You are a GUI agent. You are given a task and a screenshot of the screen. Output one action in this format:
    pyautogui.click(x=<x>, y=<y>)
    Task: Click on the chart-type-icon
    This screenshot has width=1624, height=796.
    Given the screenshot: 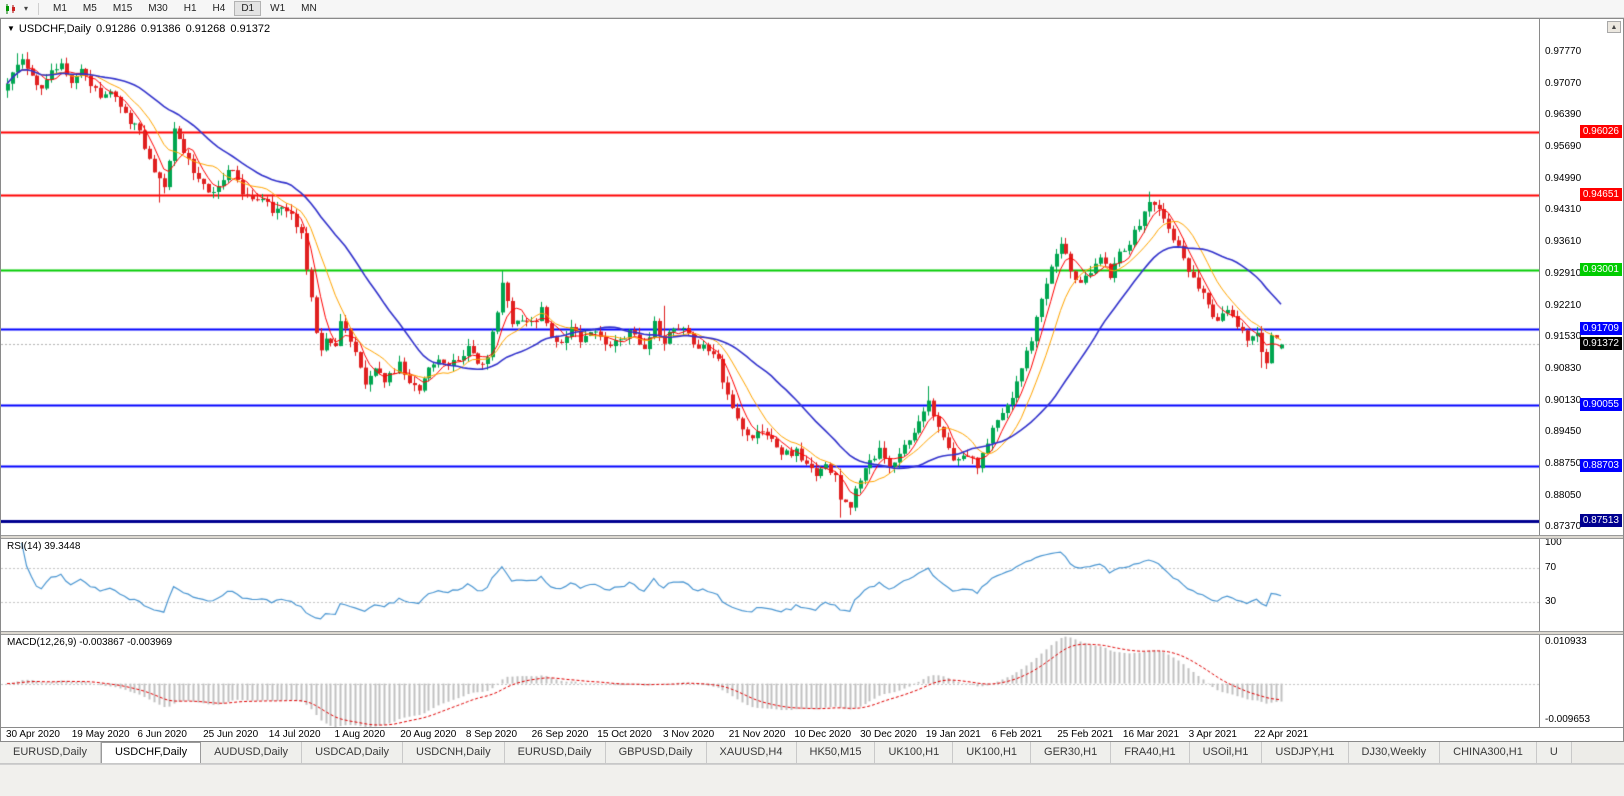 What is the action you would take?
    pyautogui.click(x=11, y=9)
    